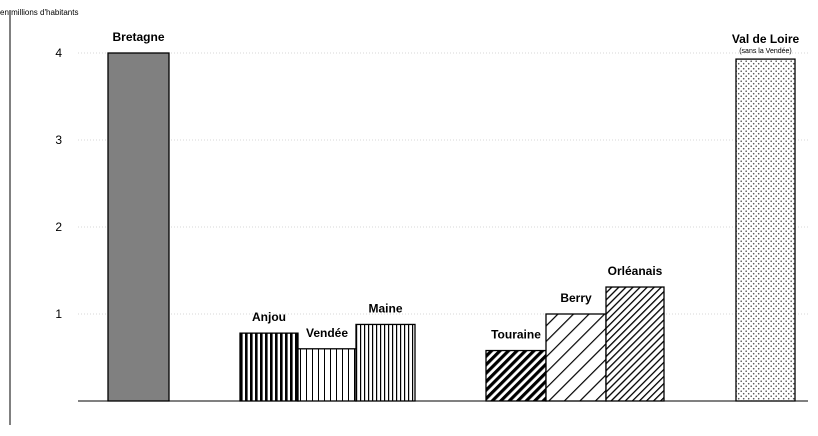 Image resolution: width=818 pixels, height=436 pixels. Describe the element at coordinates (766, 39) in the screenshot. I see `bar-label-val-de-loire: Val de Loire` at that location.